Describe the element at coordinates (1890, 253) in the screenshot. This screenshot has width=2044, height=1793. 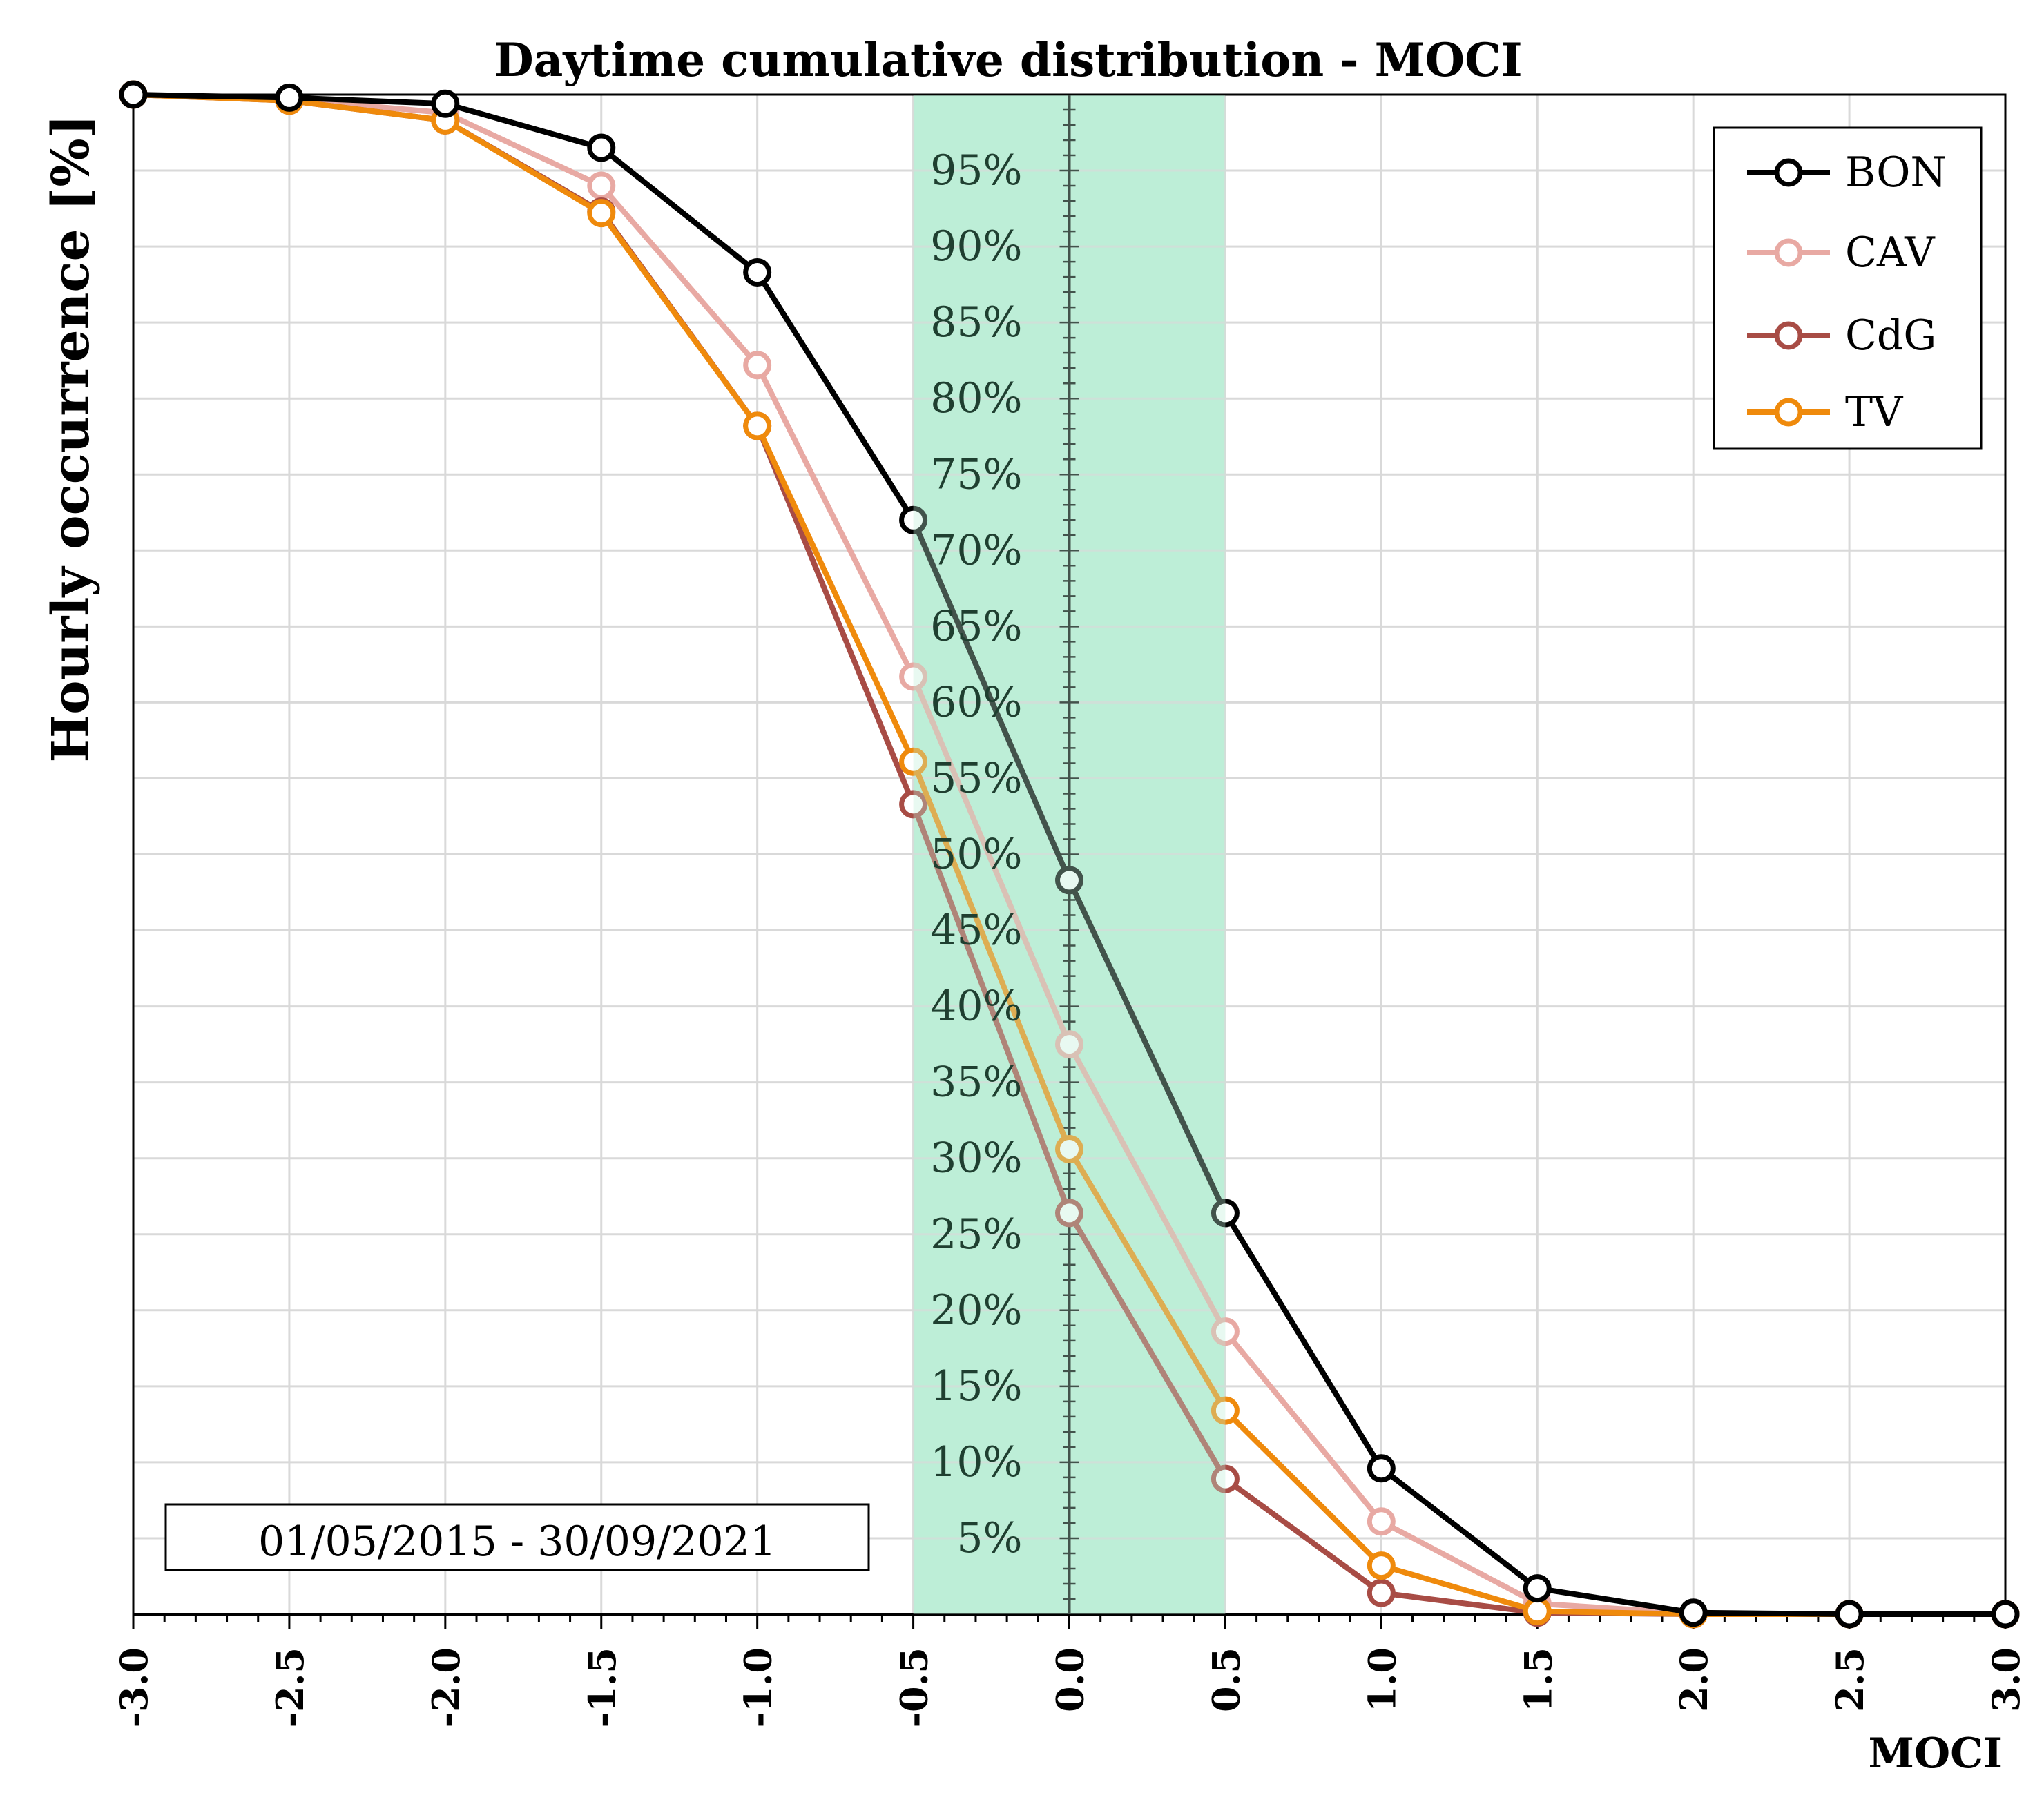
I see `legend-label: CAV` at that location.